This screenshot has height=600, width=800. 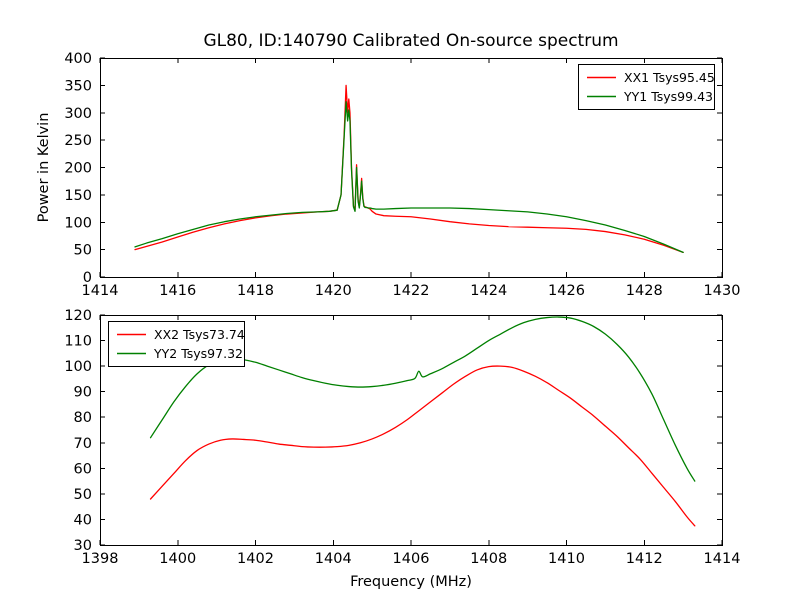 What do you see at coordinates (83, 469) in the screenshot?
I see `ytick-label-bottom-3: 60` at bounding box center [83, 469].